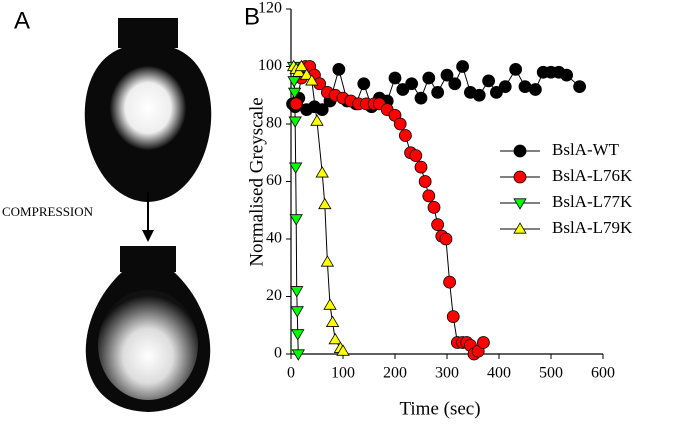  Describe the element at coordinates (274, 238) in the screenshot. I see `y-tick-label: 40` at that location.